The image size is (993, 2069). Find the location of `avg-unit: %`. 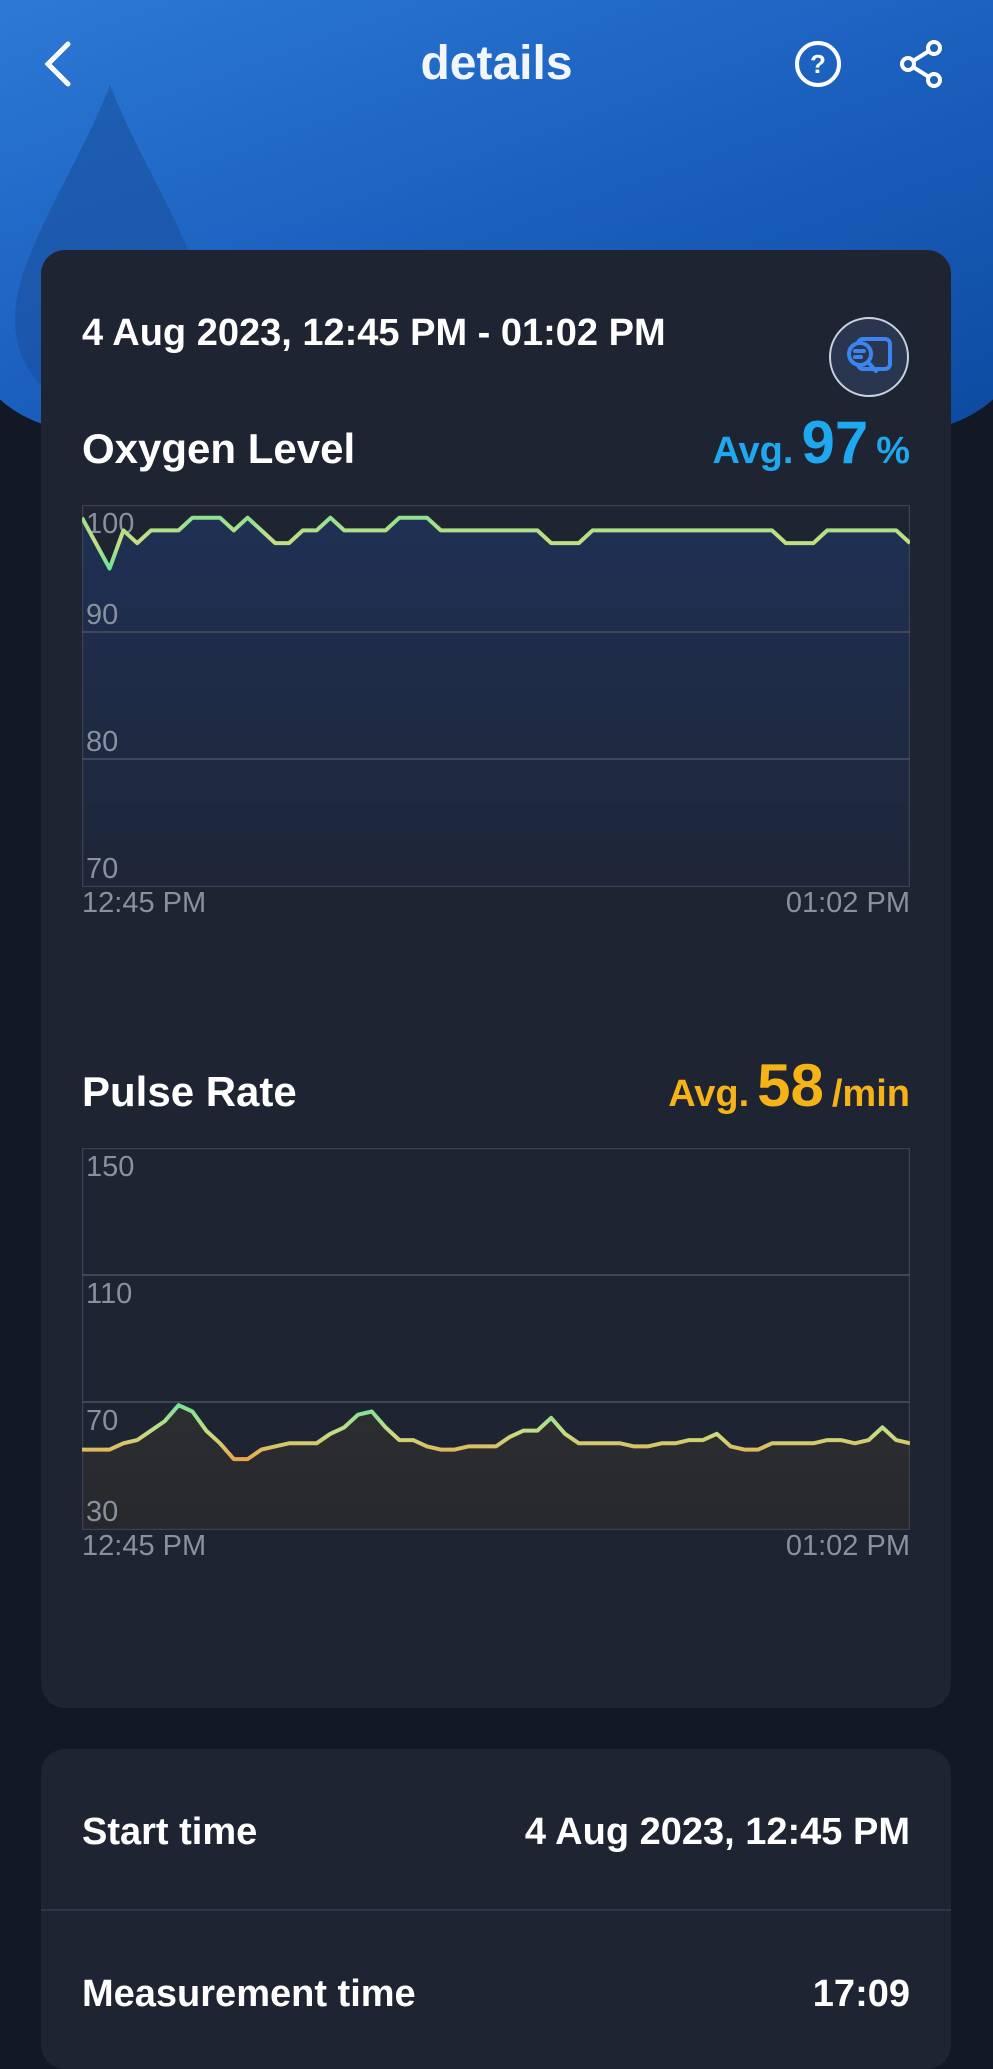

avg-unit: % is located at coordinates (893, 451).